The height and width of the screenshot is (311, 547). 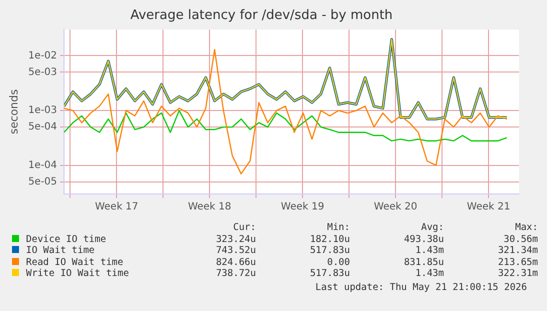 What do you see at coordinates (396, 207) in the screenshot?
I see `x-tick-label: Week 20` at bounding box center [396, 207].